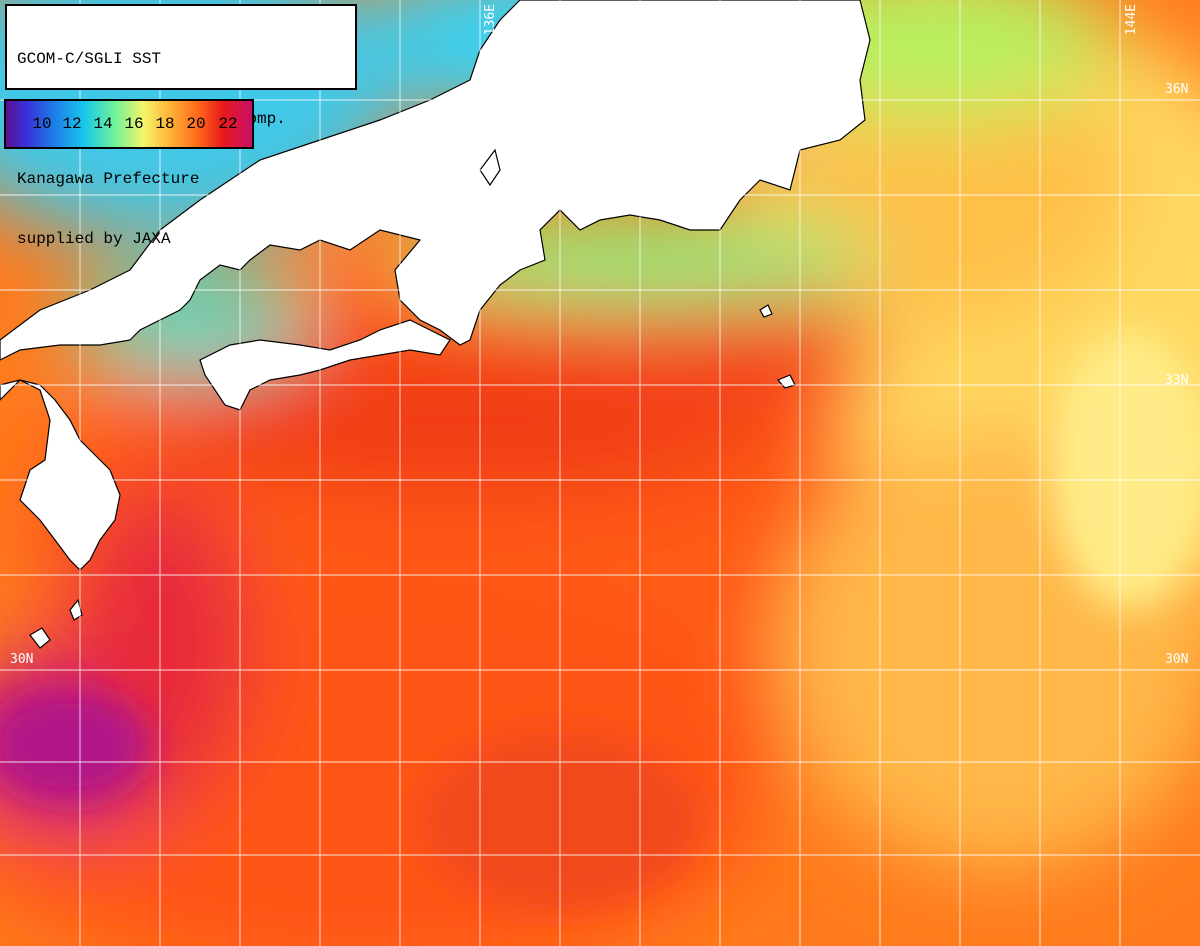 The height and width of the screenshot is (946, 1200). I want to click on lat-label-30n-right: 30N, so click(1177, 659).